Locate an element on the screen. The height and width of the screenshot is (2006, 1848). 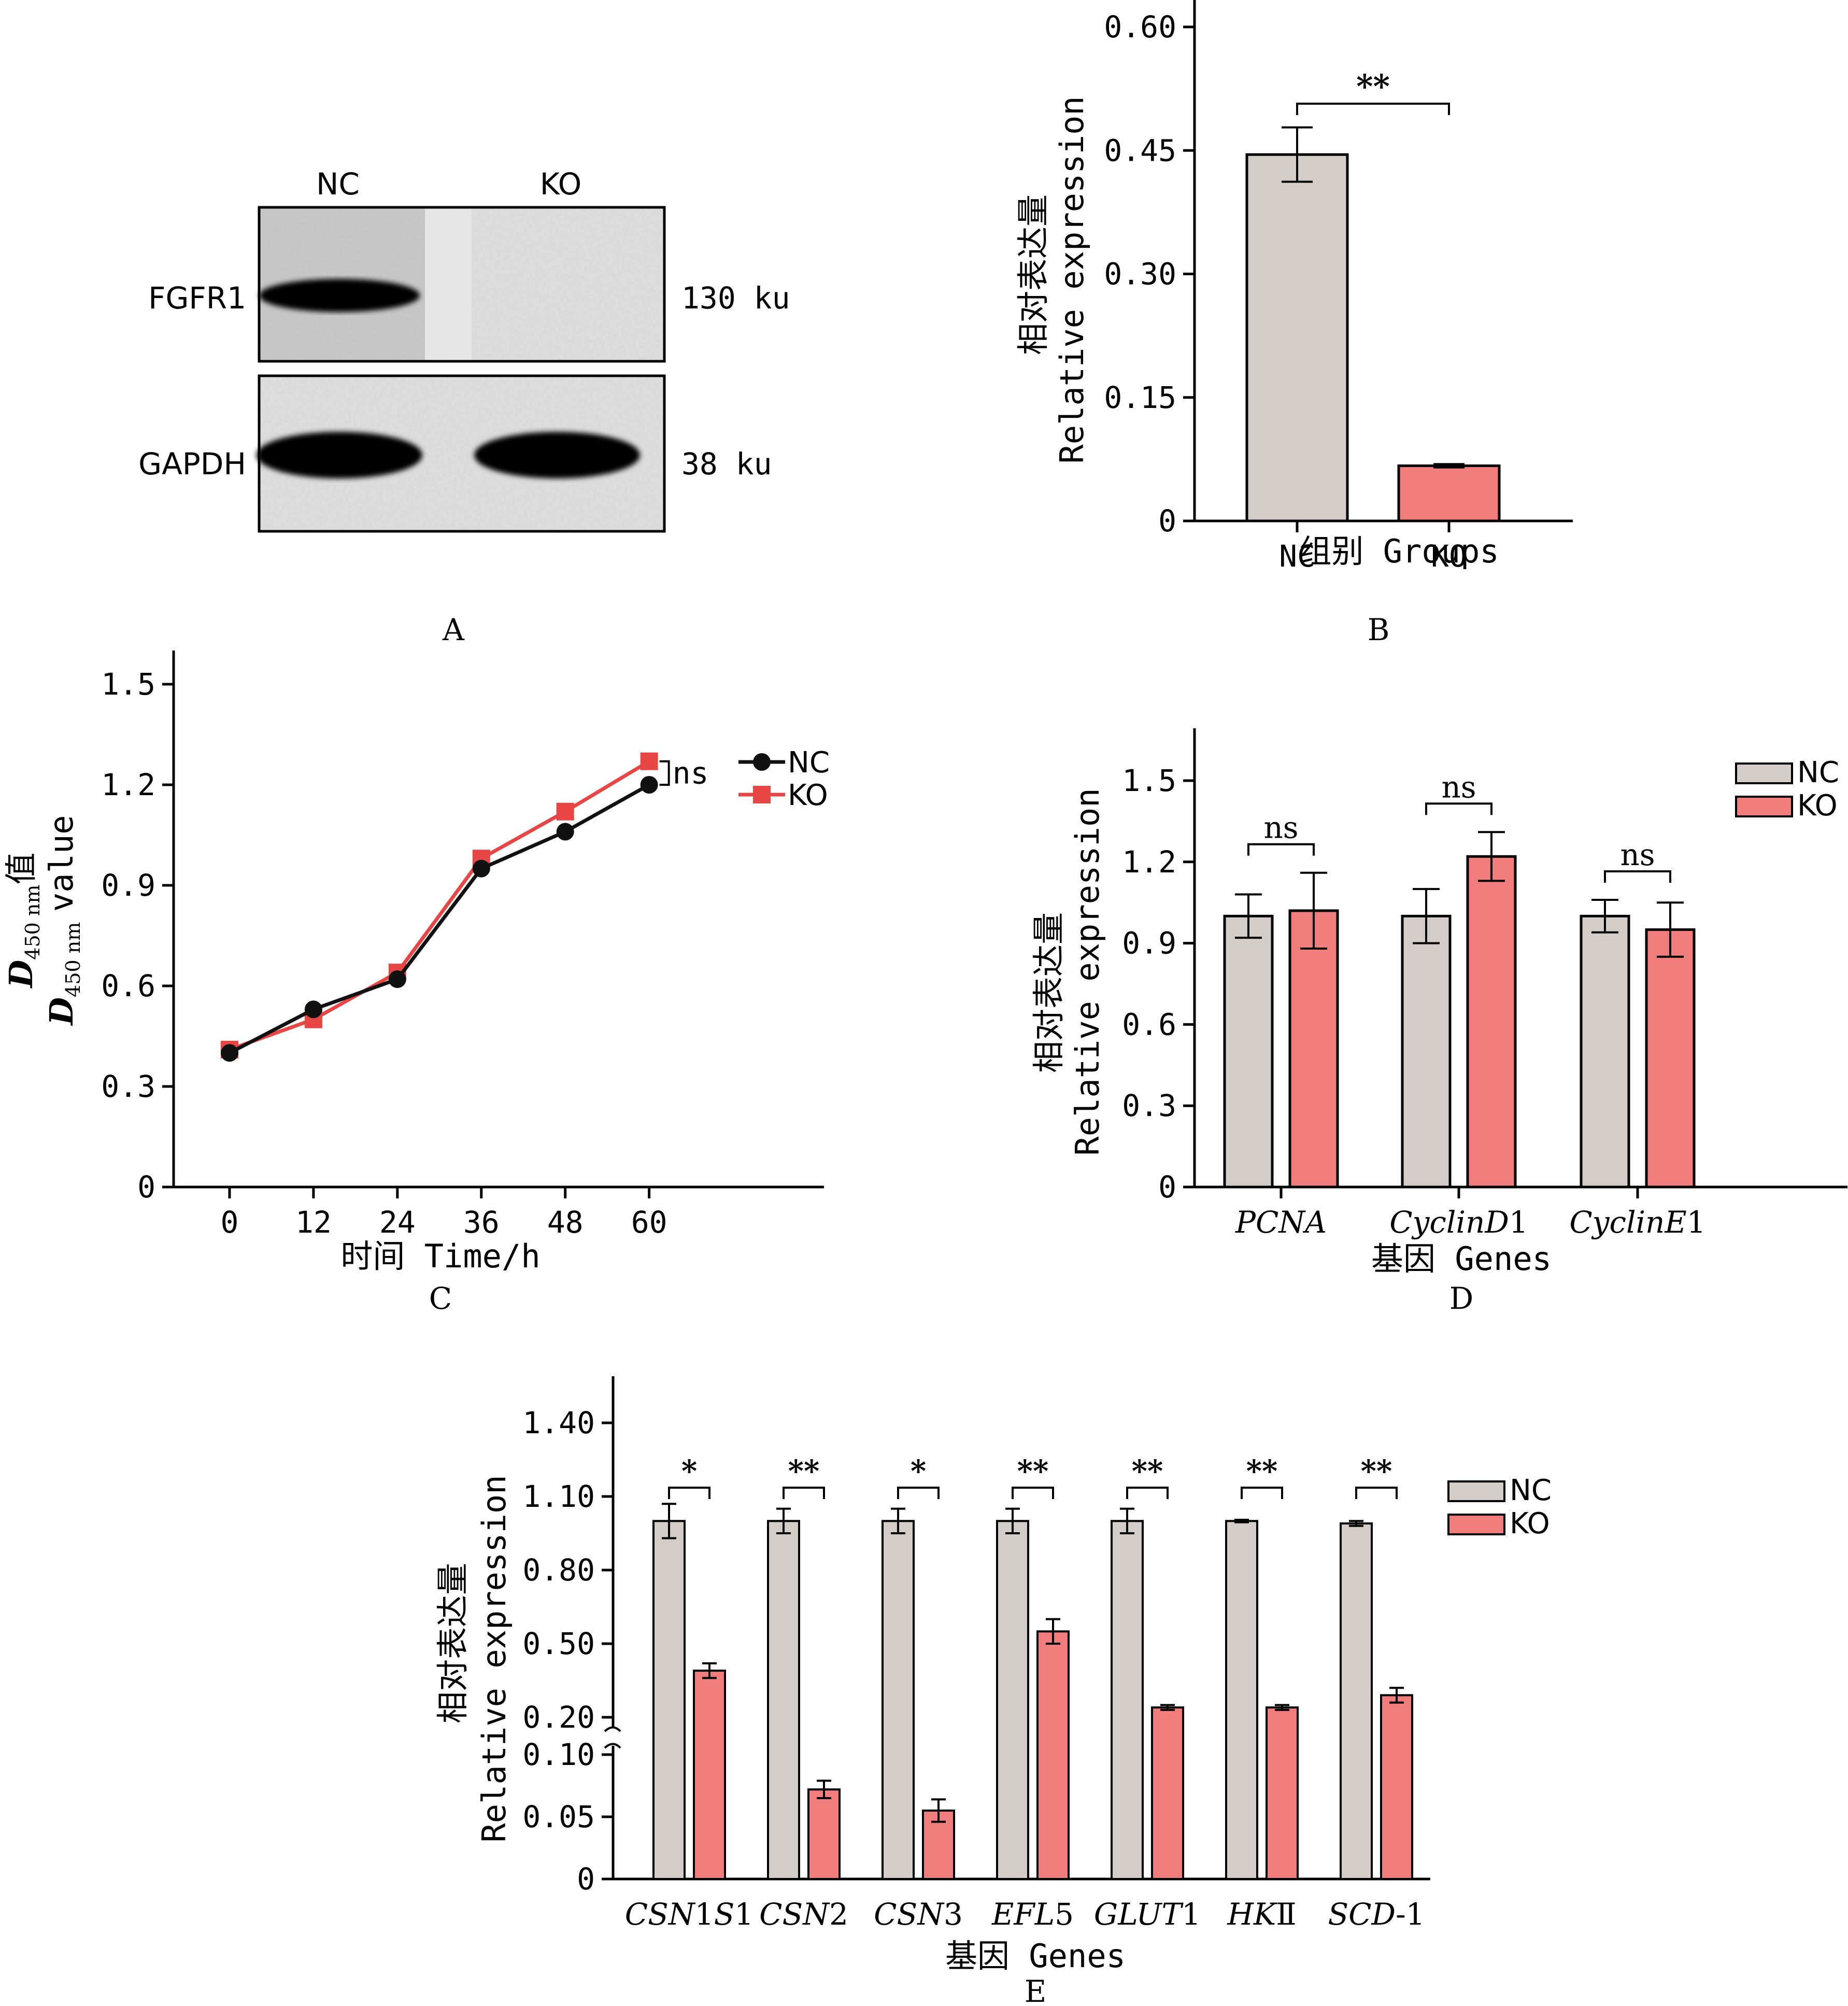
x-tick-label: CyclinD1 is located at coordinates (1458, 1223).